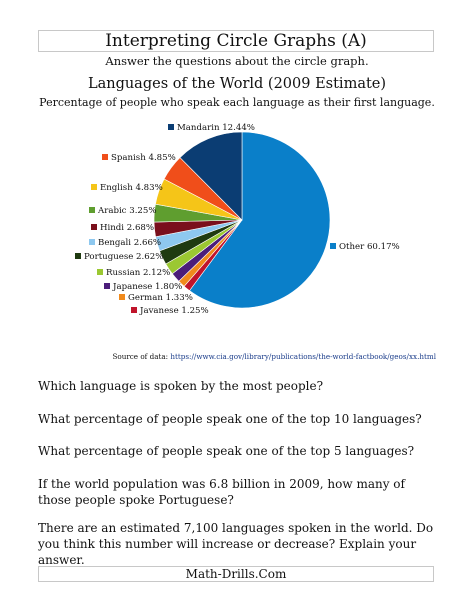  What do you see at coordinates (105, 157) in the screenshot?
I see `legend-swatch-spanish` at bounding box center [105, 157].